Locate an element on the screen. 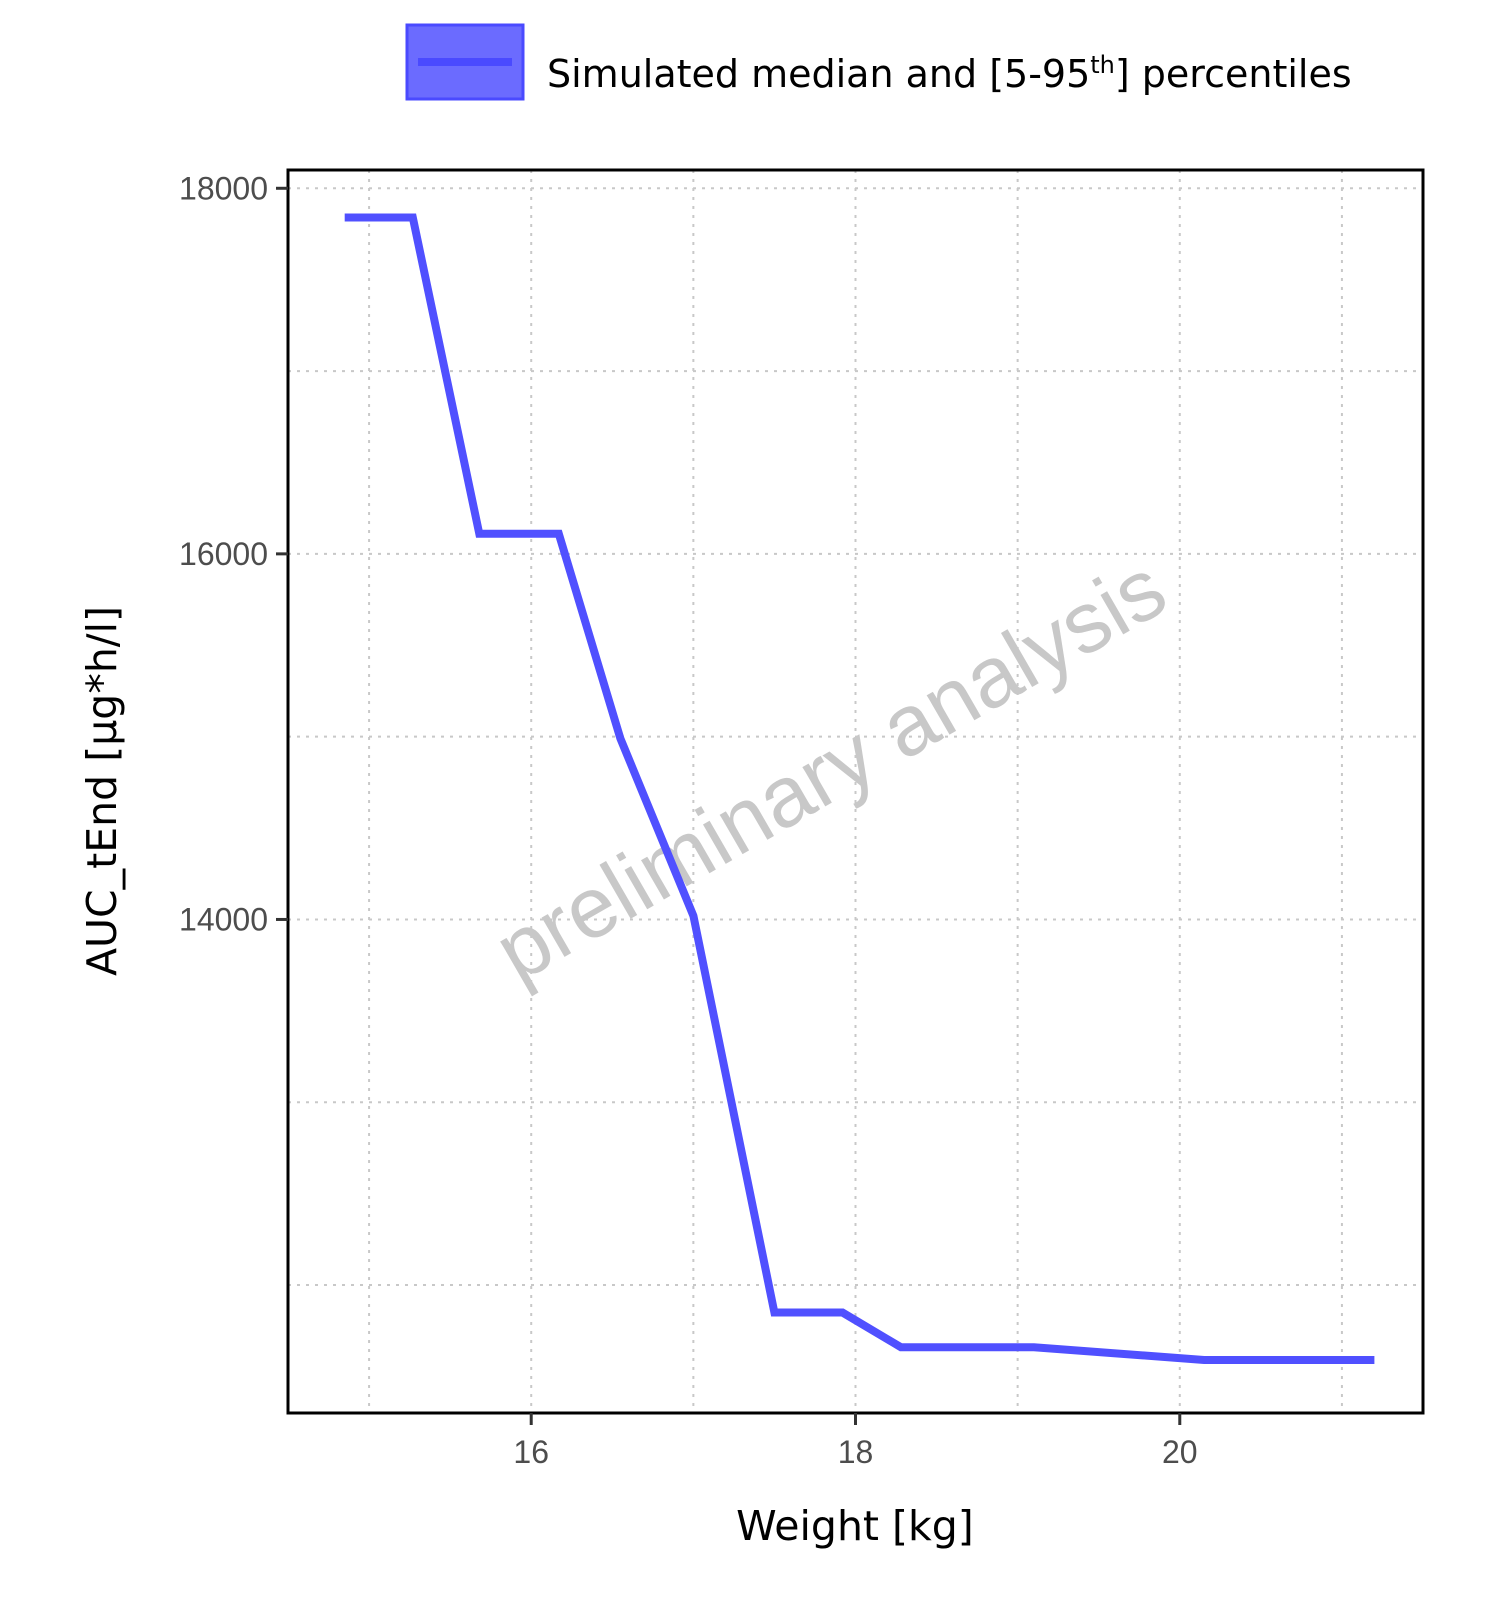  legend-label-sup: th is located at coordinates (1102, 65).